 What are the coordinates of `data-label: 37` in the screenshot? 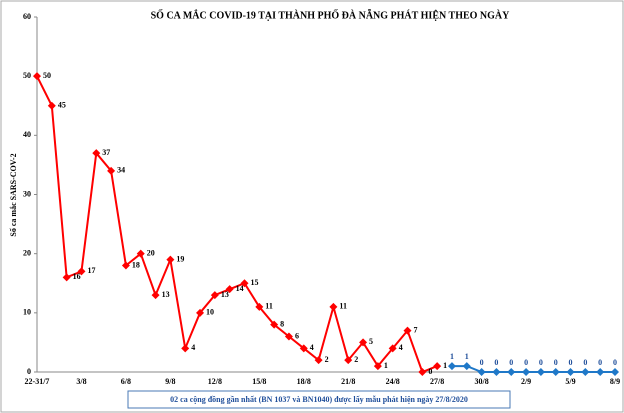 It's located at (106, 152).